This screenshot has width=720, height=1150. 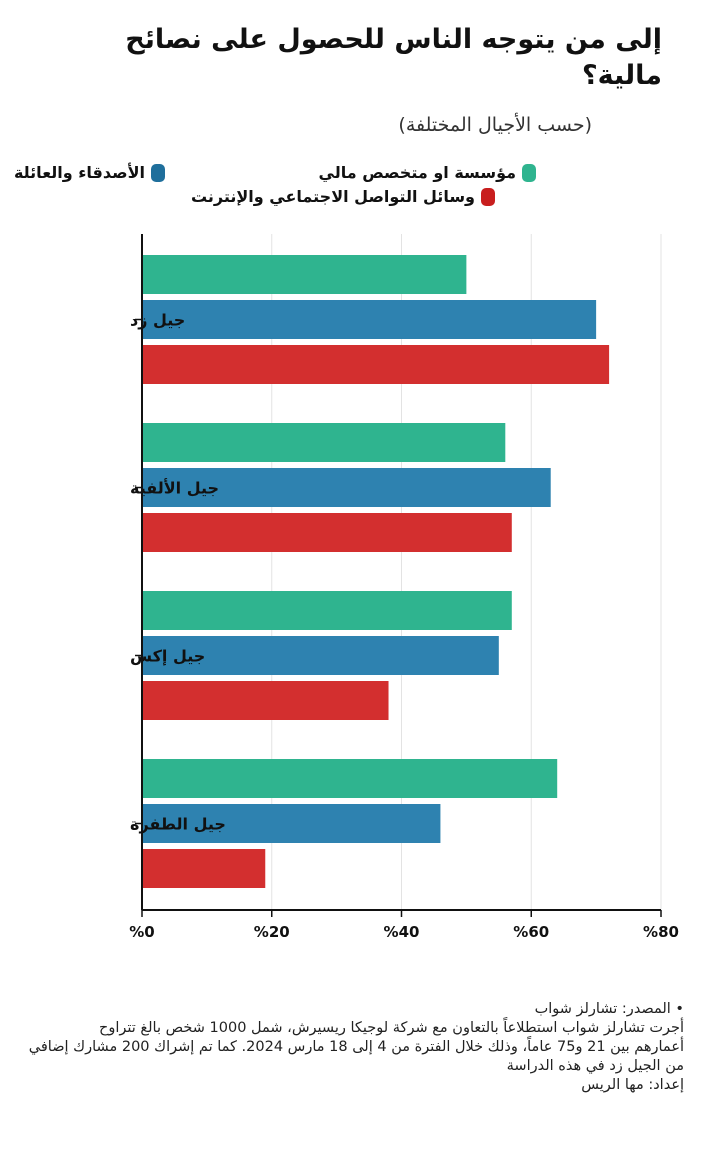 What do you see at coordinates (595, 1066) in the screenshot?
I see `footer-note-line3: من الجيل زد في هذه الدراسة` at bounding box center [595, 1066].